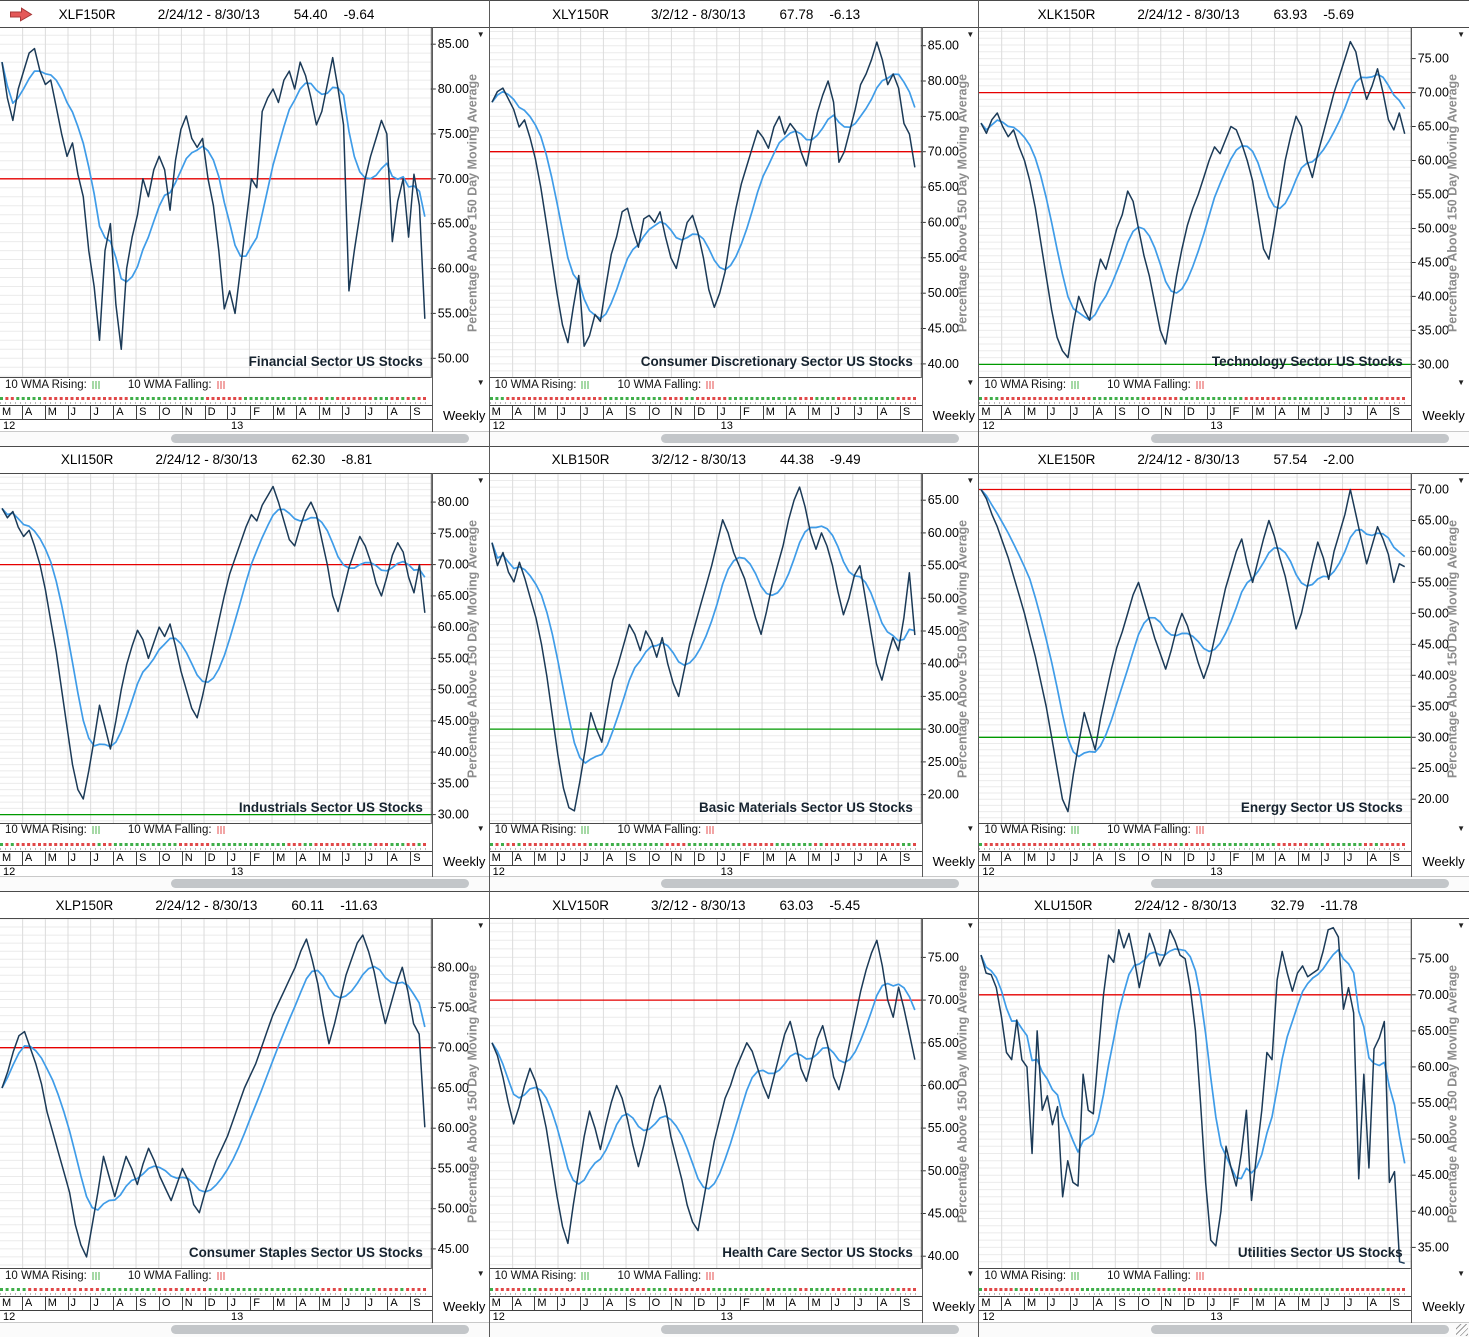 This screenshot has height=1337, width=1469. Describe the element at coordinates (21, 14) in the screenshot. I see `active-chart-arrow-icon` at that location.